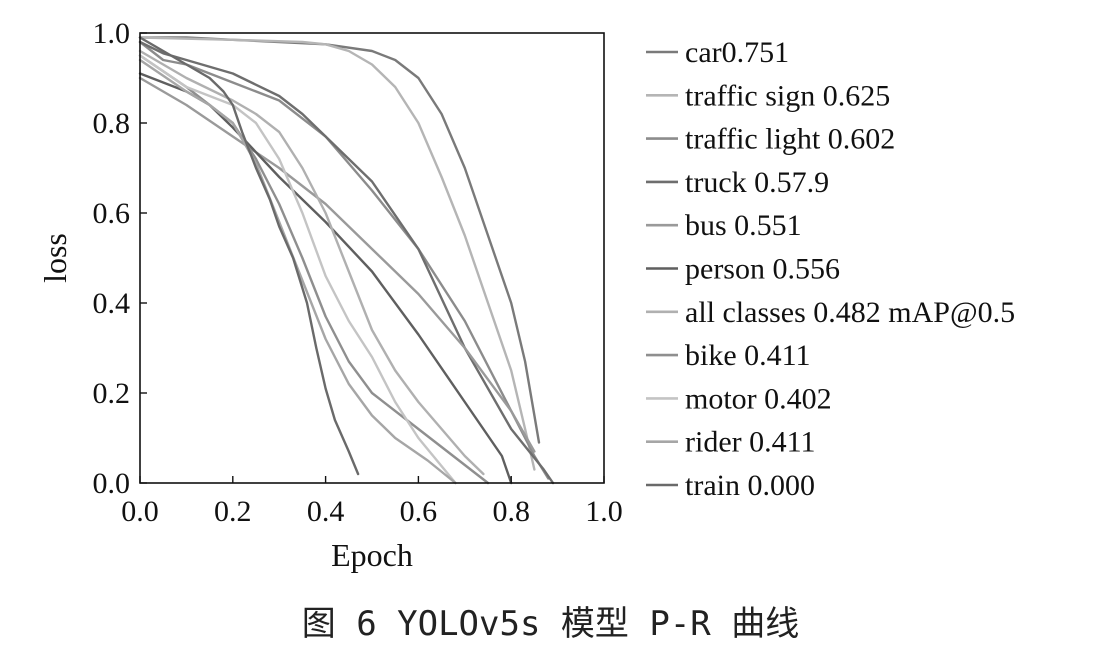 The image size is (1101, 652). What do you see at coordinates (233, 511) in the screenshot?
I see `x-tick-label: 0.2` at bounding box center [233, 511].